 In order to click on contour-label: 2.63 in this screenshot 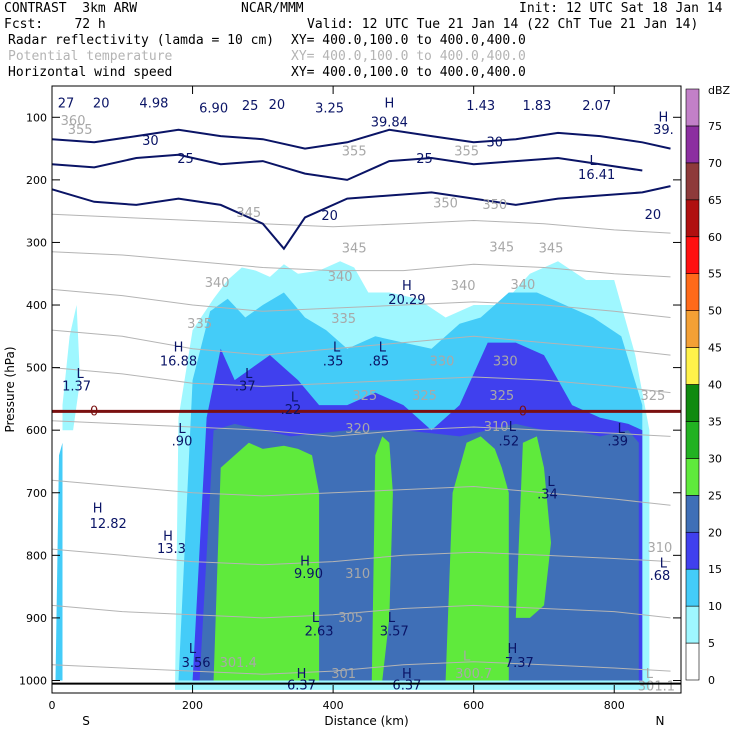, I will do `click(319, 632)`.